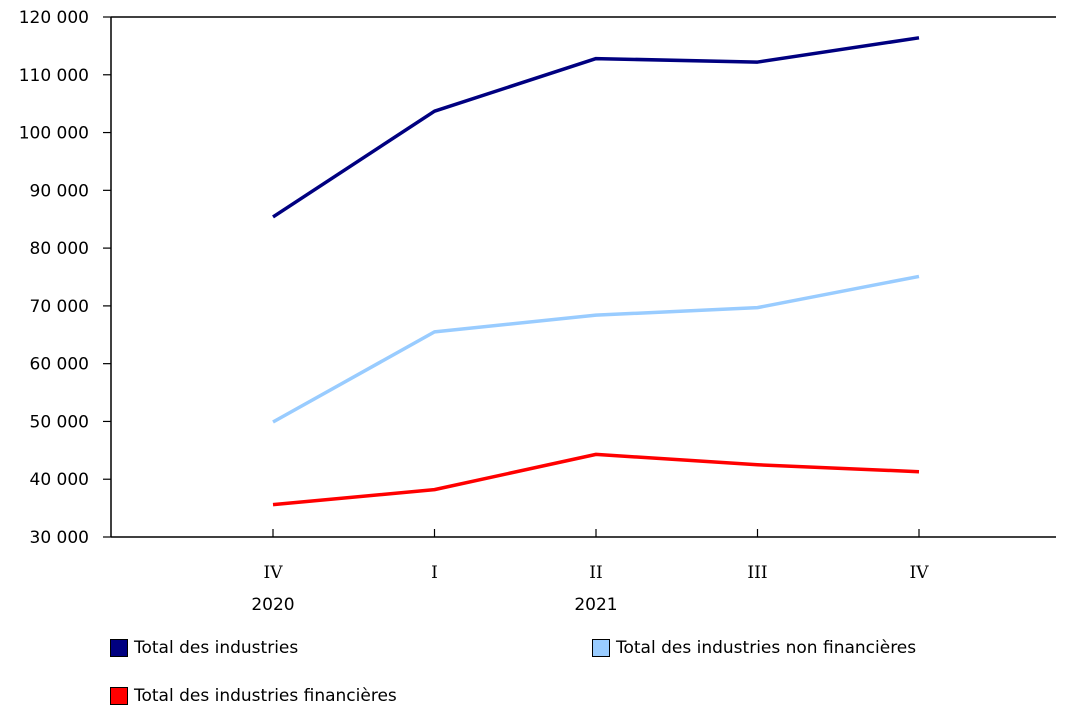 The height and width of the screenshot is (707, 1073). What do you see at coordinates (757, 573) in the screenshot?
I see `x-tick-label: III` at bounding box center [757, 573].